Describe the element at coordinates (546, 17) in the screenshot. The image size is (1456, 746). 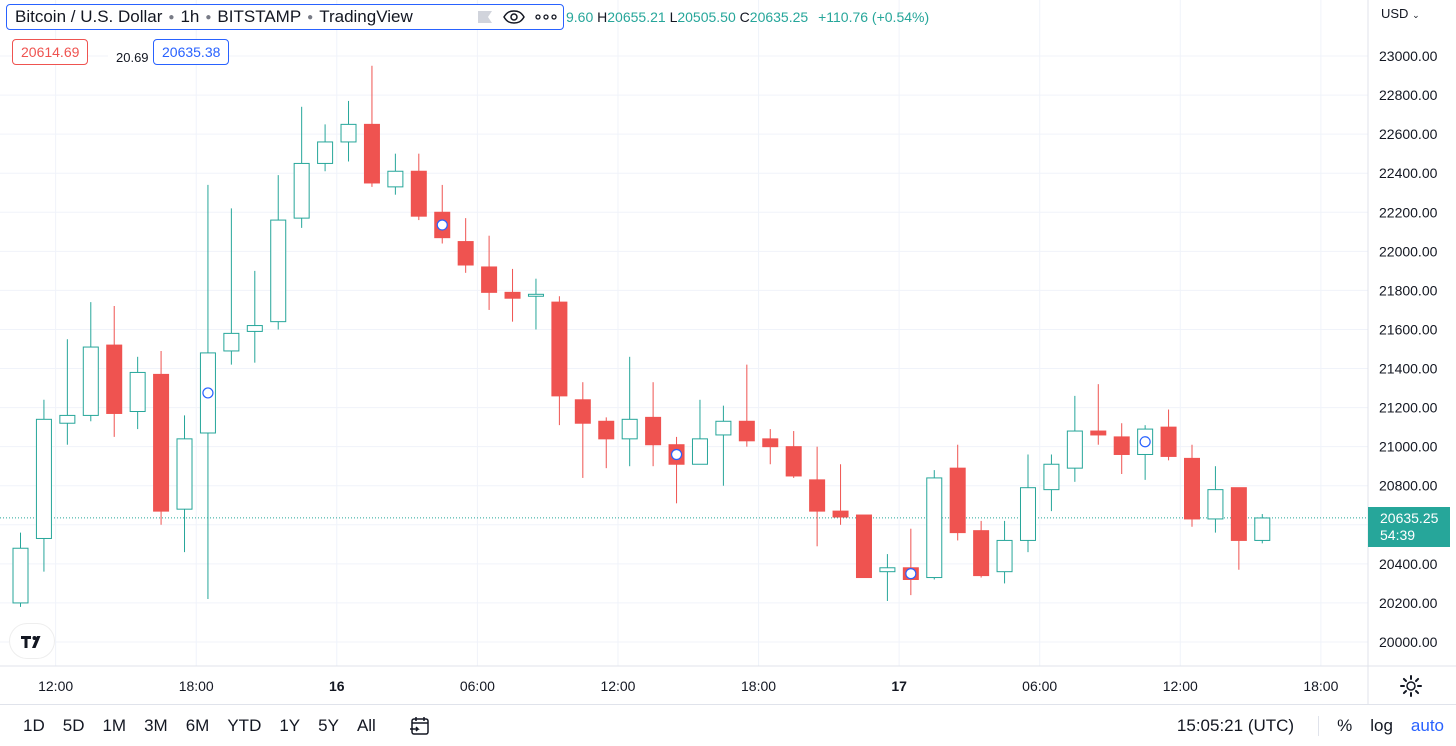
I see `more-icon` at that location.